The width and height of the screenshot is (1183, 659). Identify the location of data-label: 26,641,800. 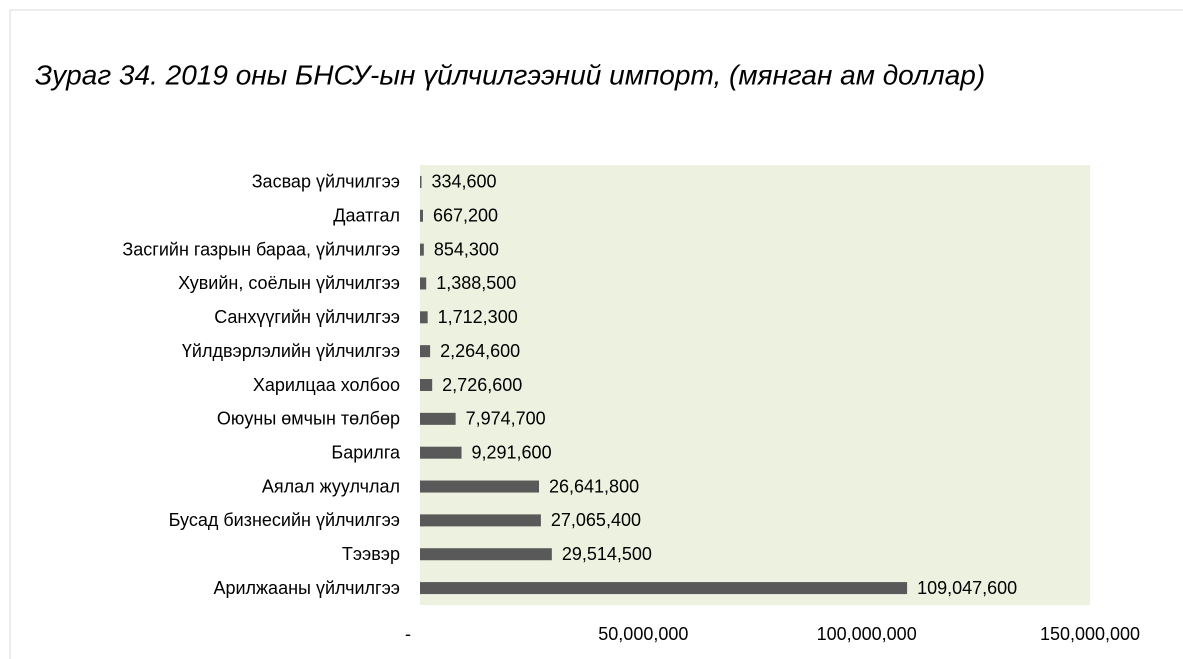
(594, 486).